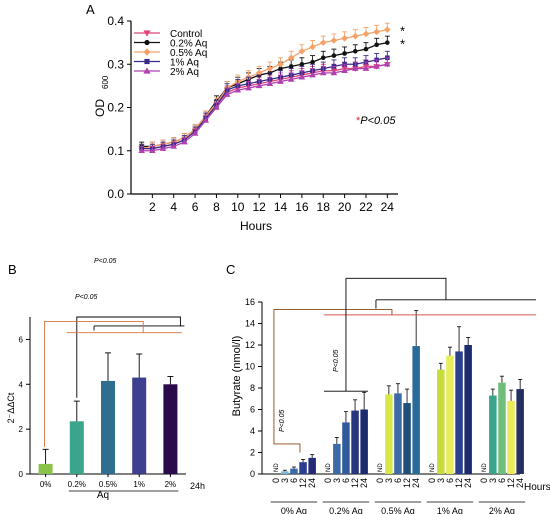 The height and width of the screenshot is (514, 550). Describe the element at coordinates (12, 269) in the screenshot. I see `panel-b-label: B` at that location.